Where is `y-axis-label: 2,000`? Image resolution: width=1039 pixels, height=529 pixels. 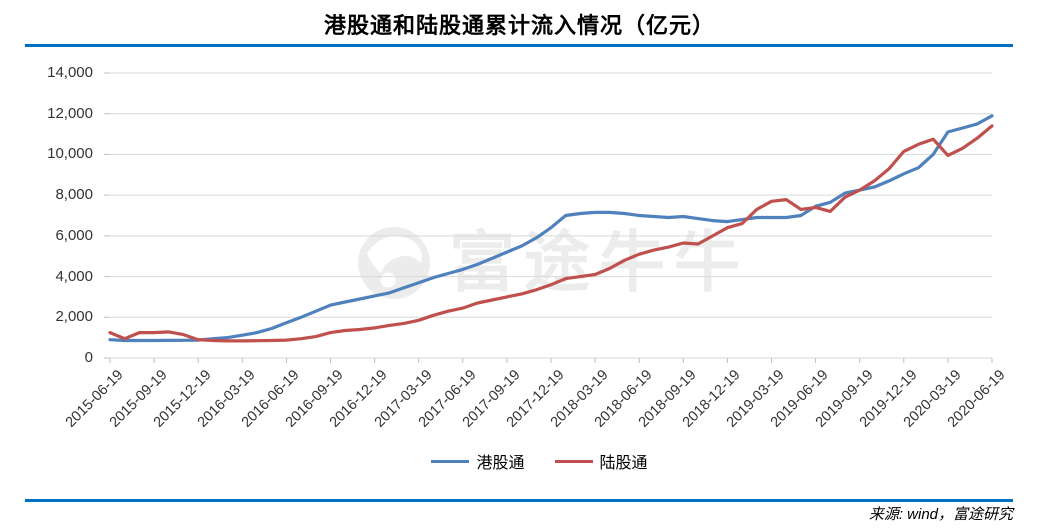
y-axis-label: 2,000 is located at coordinates (74, 317).